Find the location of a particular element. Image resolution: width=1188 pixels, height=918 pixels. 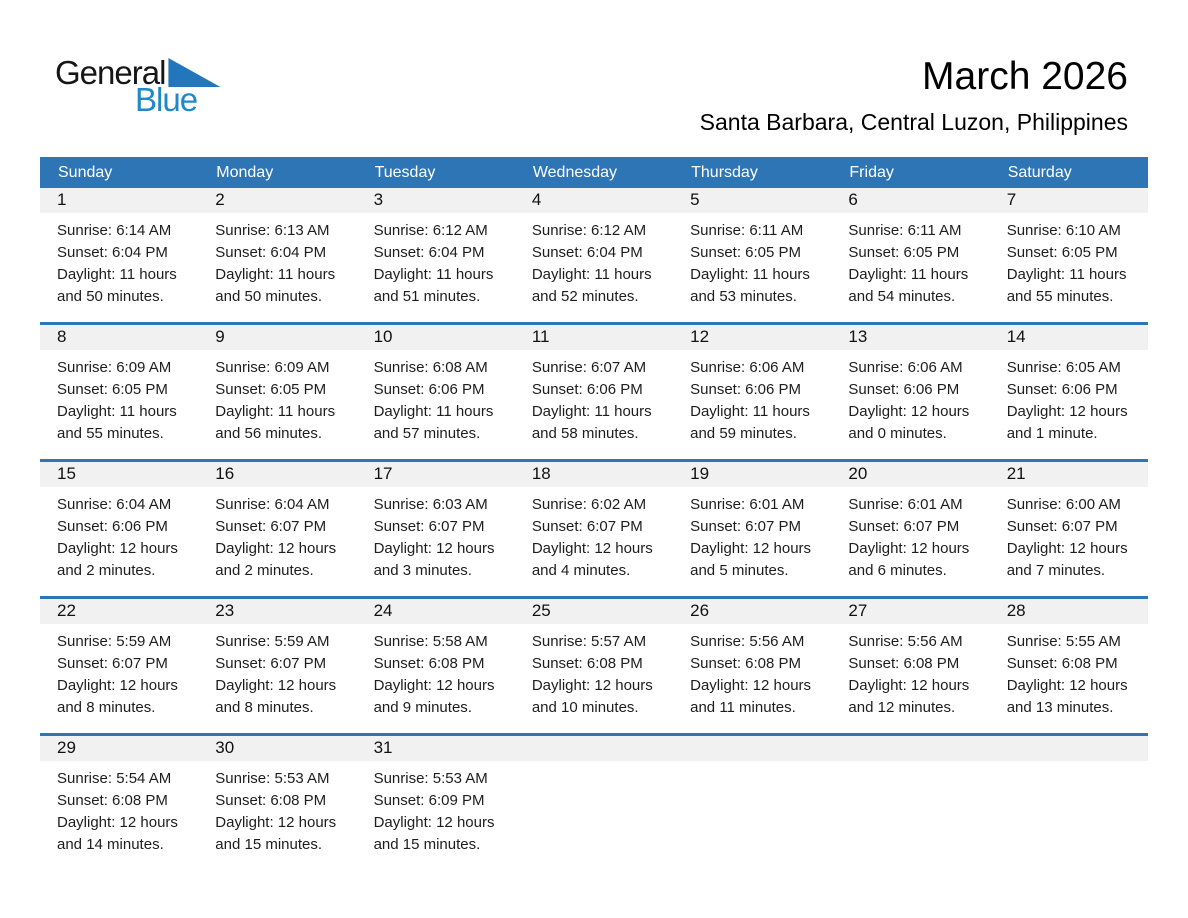

daylight-text: Daylight: 12 hours and 15 minutes. is located at coordinates (434, 833).